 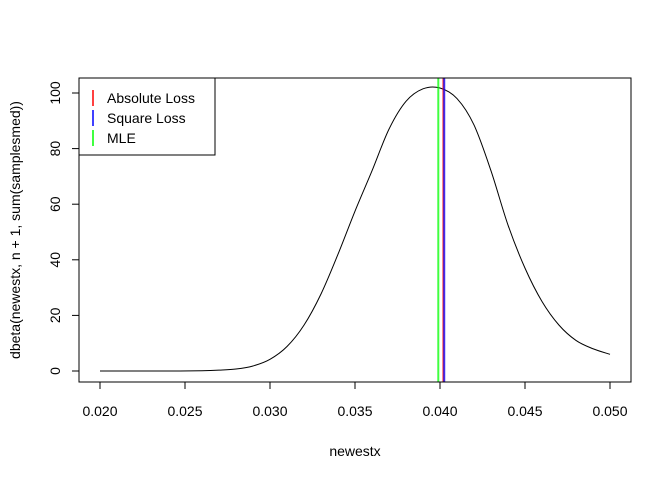 I want to click on y-tick-label: 20, so click(x=55, y=315).